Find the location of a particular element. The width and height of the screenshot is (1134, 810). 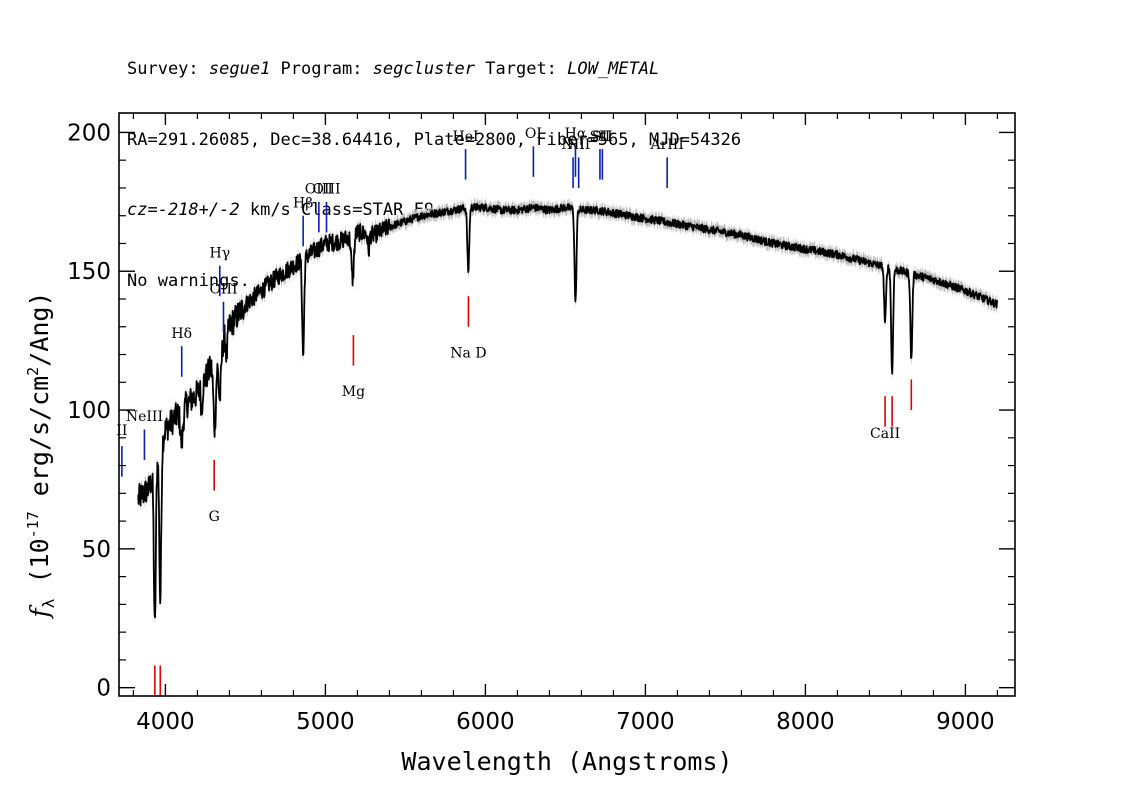

emission-line-label: Hγ is located at coordinates (220, 253).